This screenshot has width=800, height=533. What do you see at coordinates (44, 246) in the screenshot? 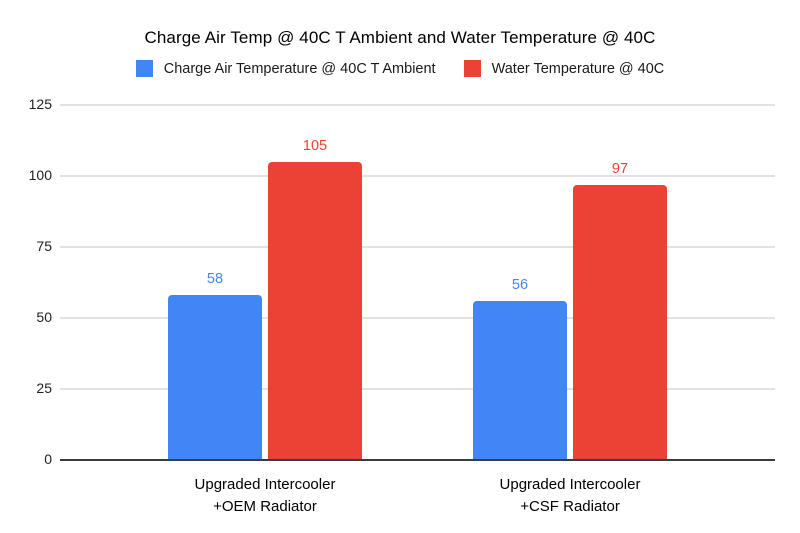
I see `y-tick-label: 75` at bounding box center [44, 246].